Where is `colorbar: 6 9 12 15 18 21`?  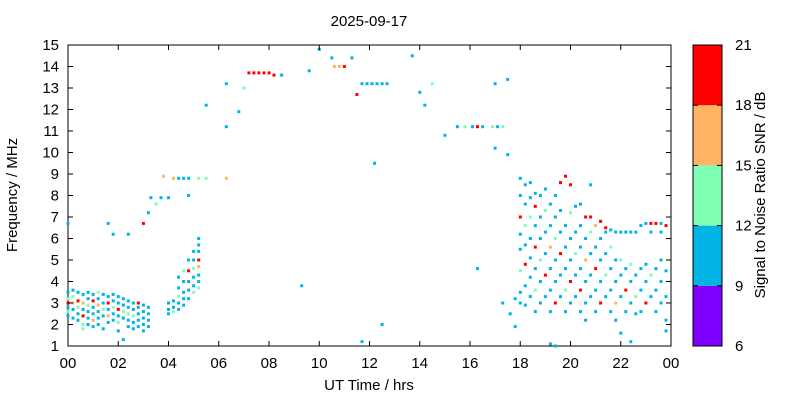
colorbar: 6 9 12 15 18 21 is located at coordinates (722, 196).